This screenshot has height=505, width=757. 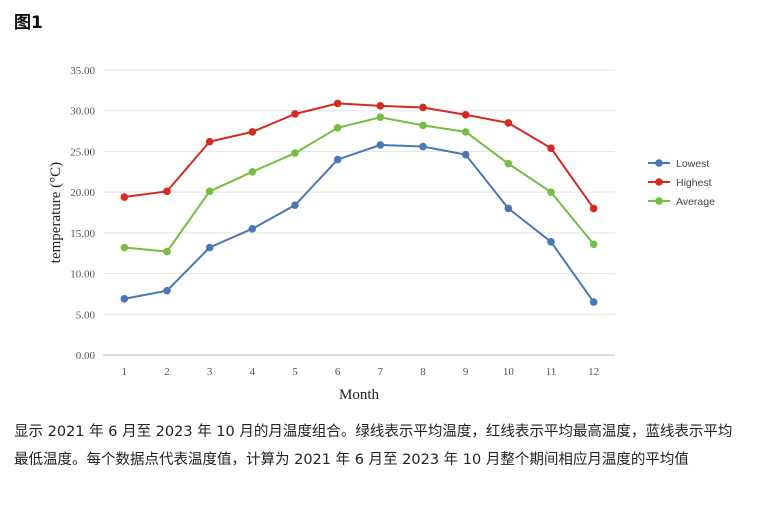 What do you see at coordinates (359, 395) in the screenshot?
I see `x-axis-title: Month` at bounding box center [359, 395].